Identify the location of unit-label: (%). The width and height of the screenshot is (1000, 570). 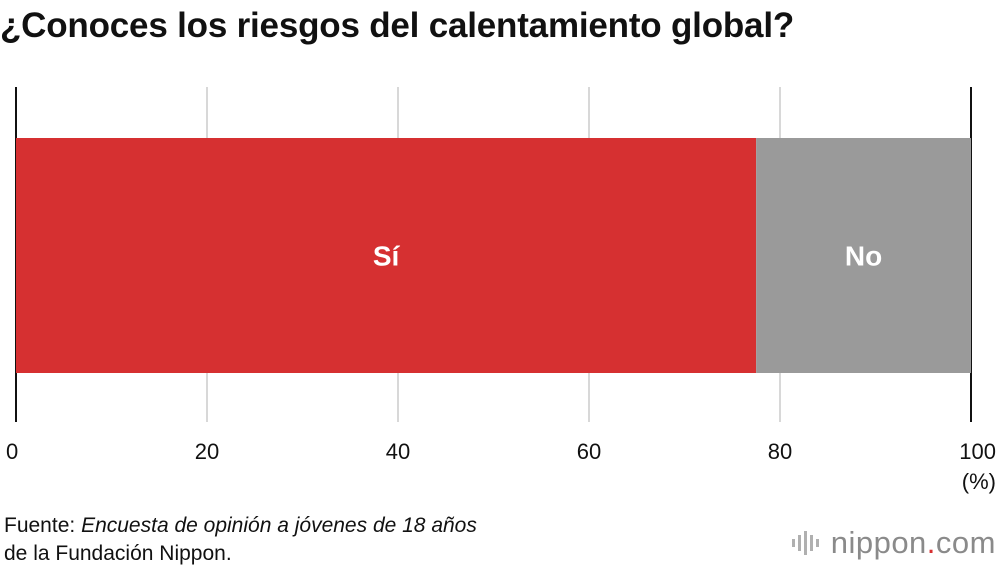
(979, 481).